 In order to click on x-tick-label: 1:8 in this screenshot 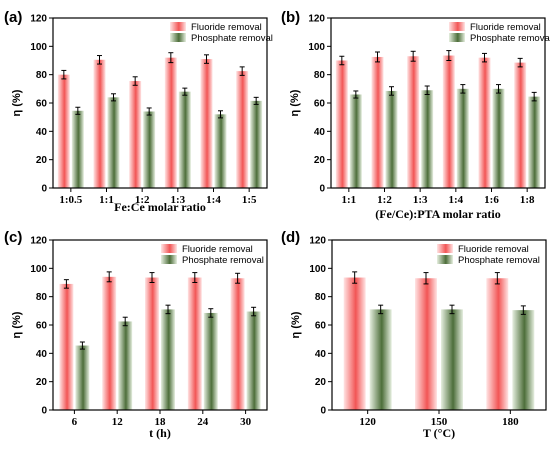, I will do `click(527, 200)`.